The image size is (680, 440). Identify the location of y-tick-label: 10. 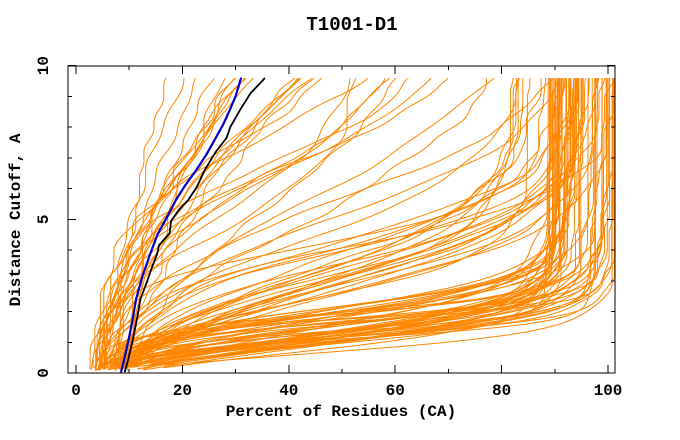
(44, 65).